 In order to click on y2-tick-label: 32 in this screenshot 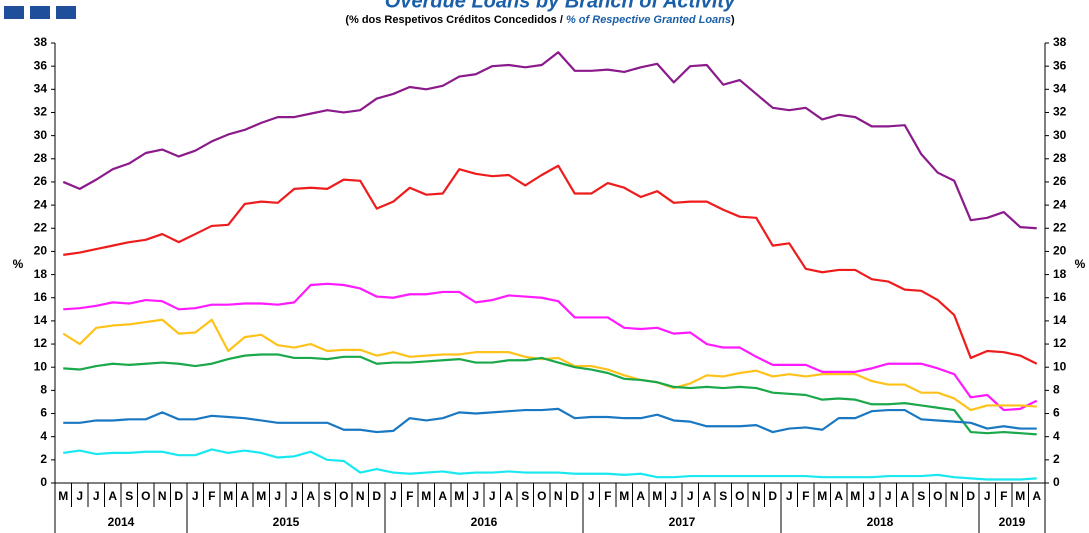, I will do `click(1060, 112)`.